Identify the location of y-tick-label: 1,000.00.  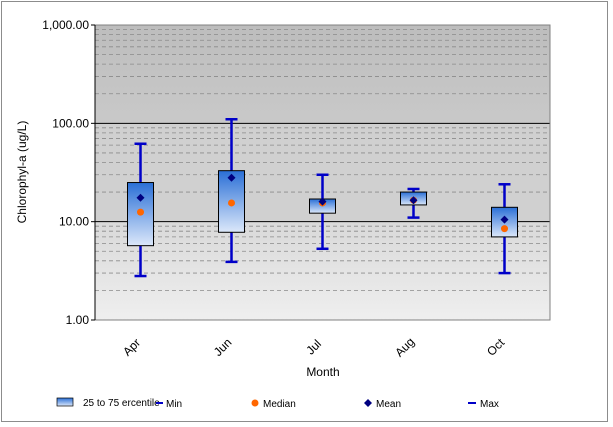
(65, 25).